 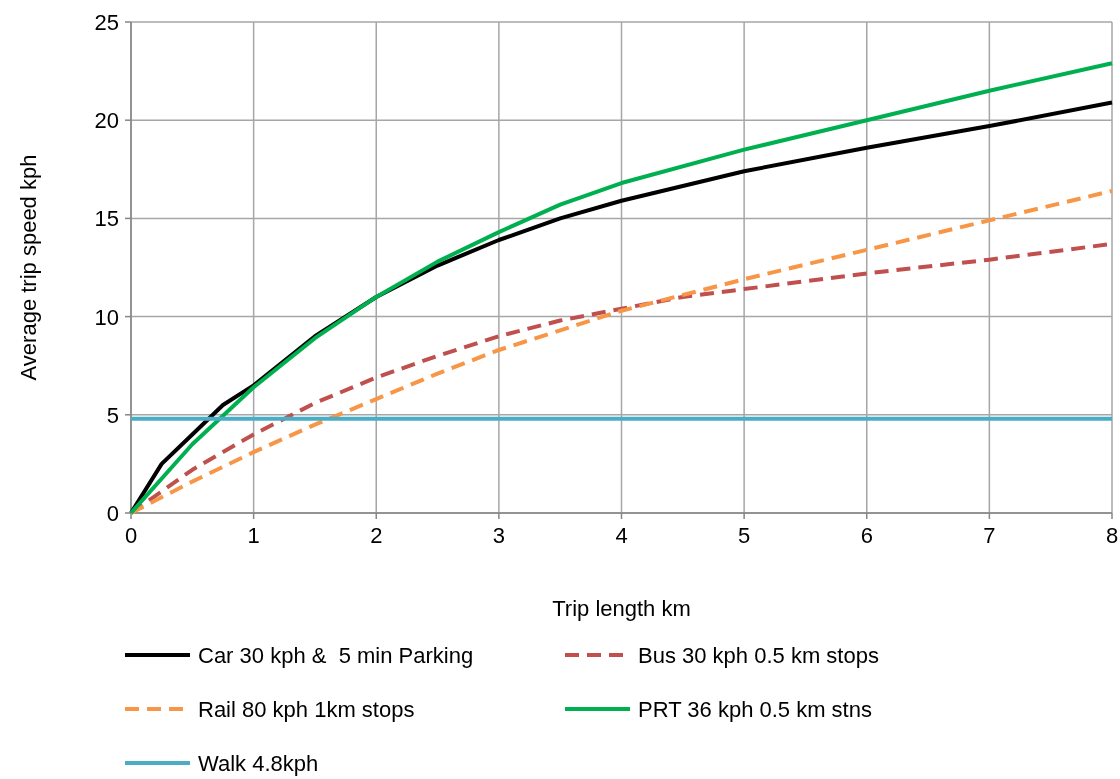 What do you see at coordinates (866, 535) in the screenshot?
I see `x-tick-label: 6` at bounding box center [866, 535].